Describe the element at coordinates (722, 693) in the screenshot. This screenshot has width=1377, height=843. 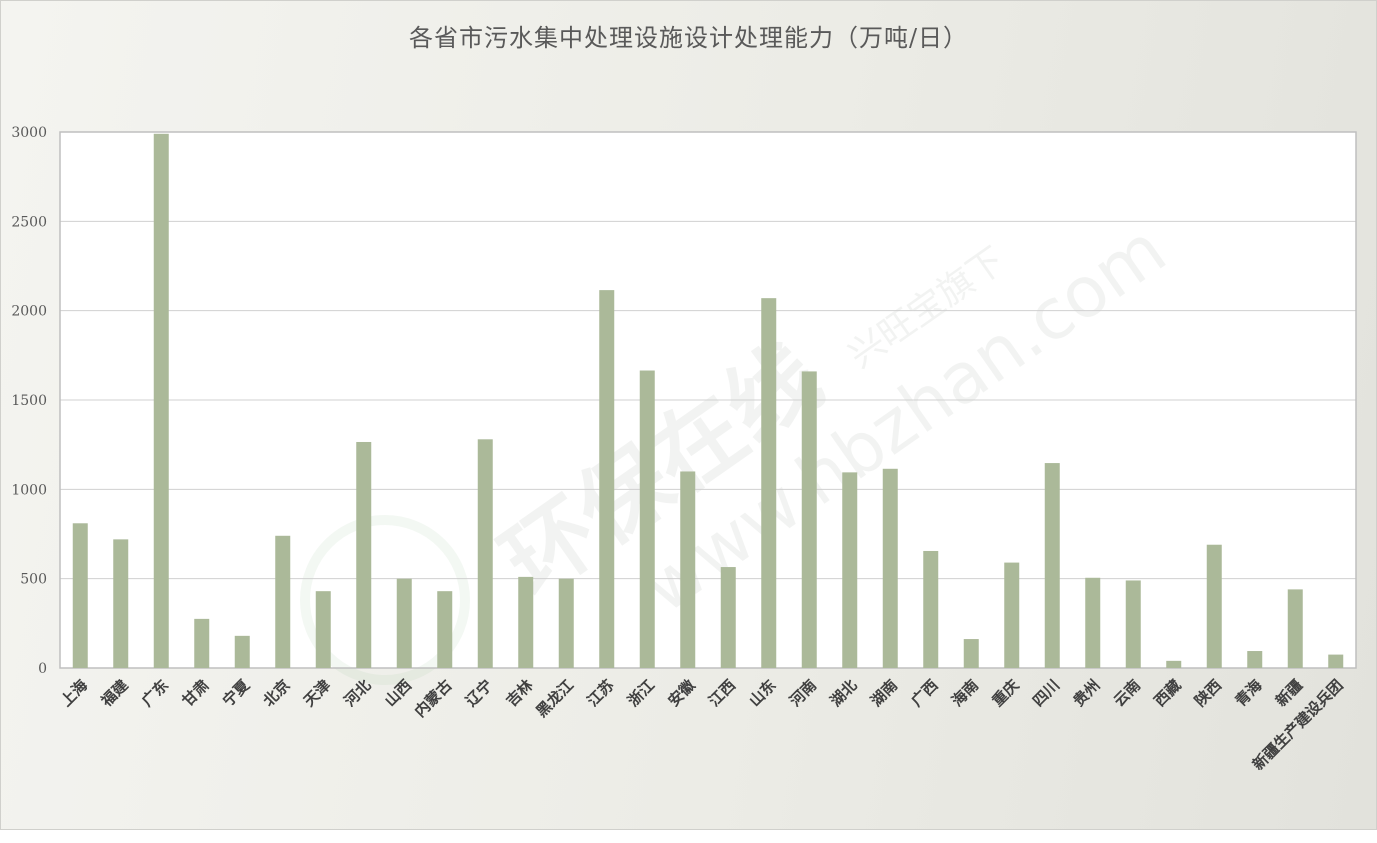
I see `x-tick-label: 江西` at that location.